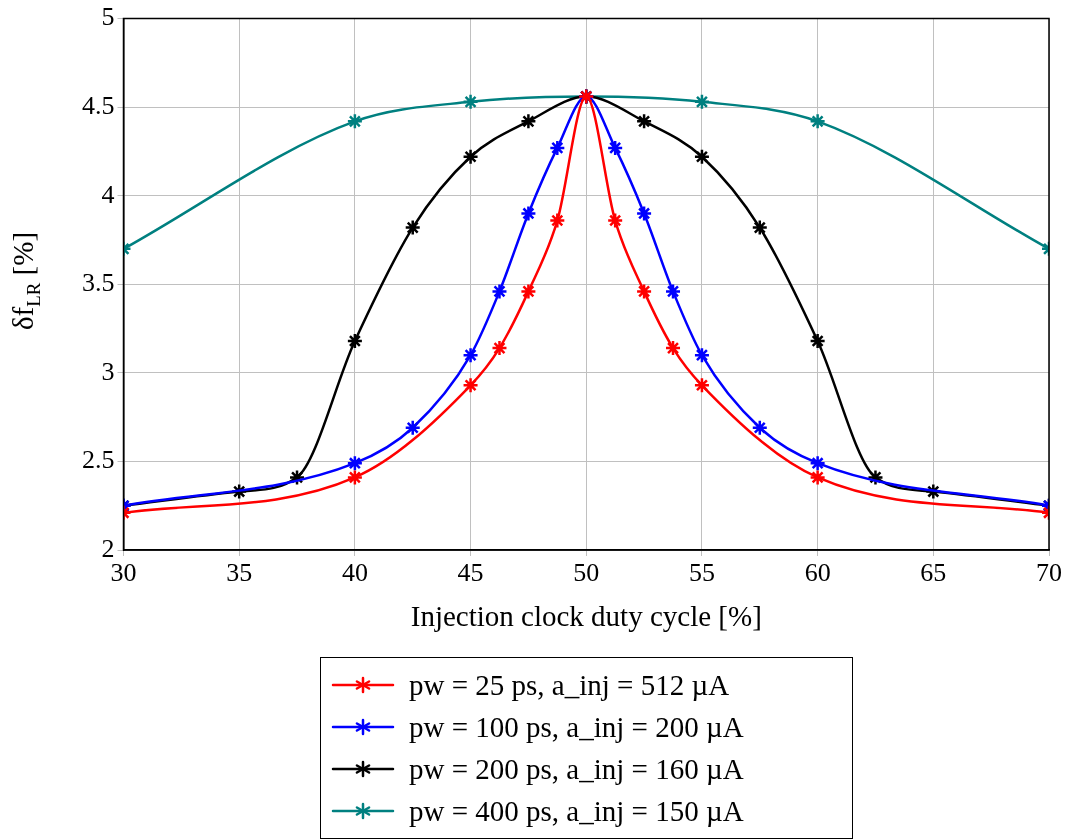 The image size is (1073, 840). I want to click on y-tick-label: 4, so click(108, 194).